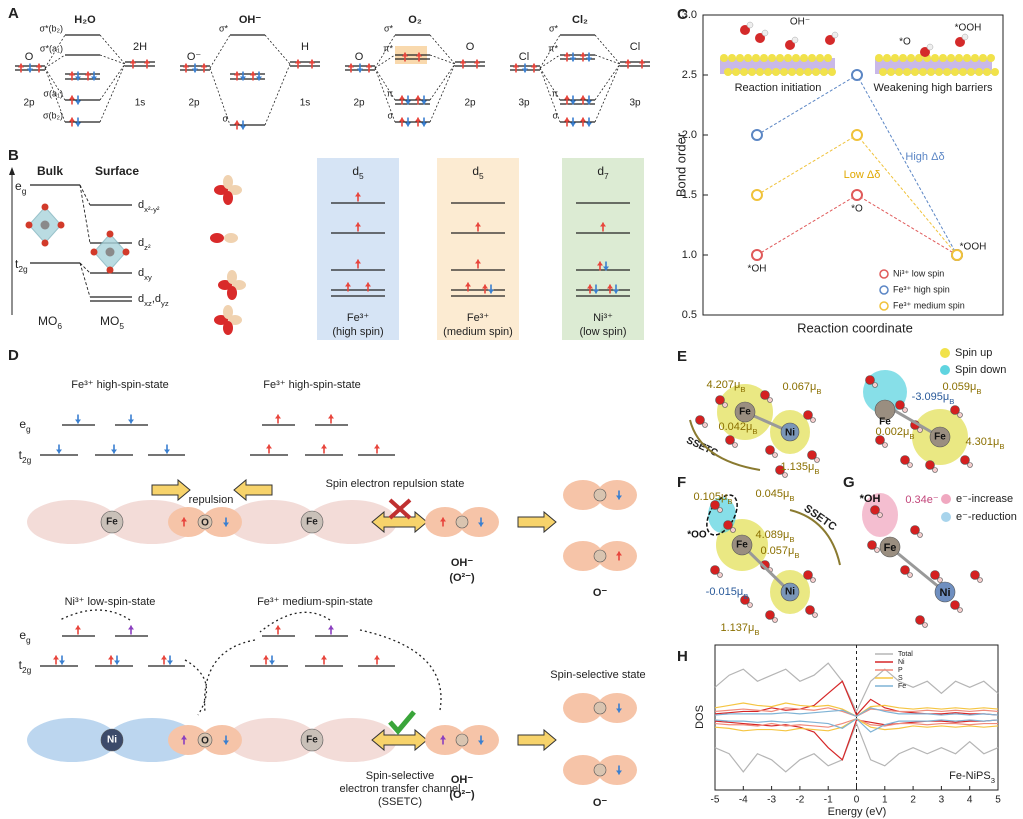 This screenshot has width=1023, height=819. I want to click on label: z², so click(147, 247).